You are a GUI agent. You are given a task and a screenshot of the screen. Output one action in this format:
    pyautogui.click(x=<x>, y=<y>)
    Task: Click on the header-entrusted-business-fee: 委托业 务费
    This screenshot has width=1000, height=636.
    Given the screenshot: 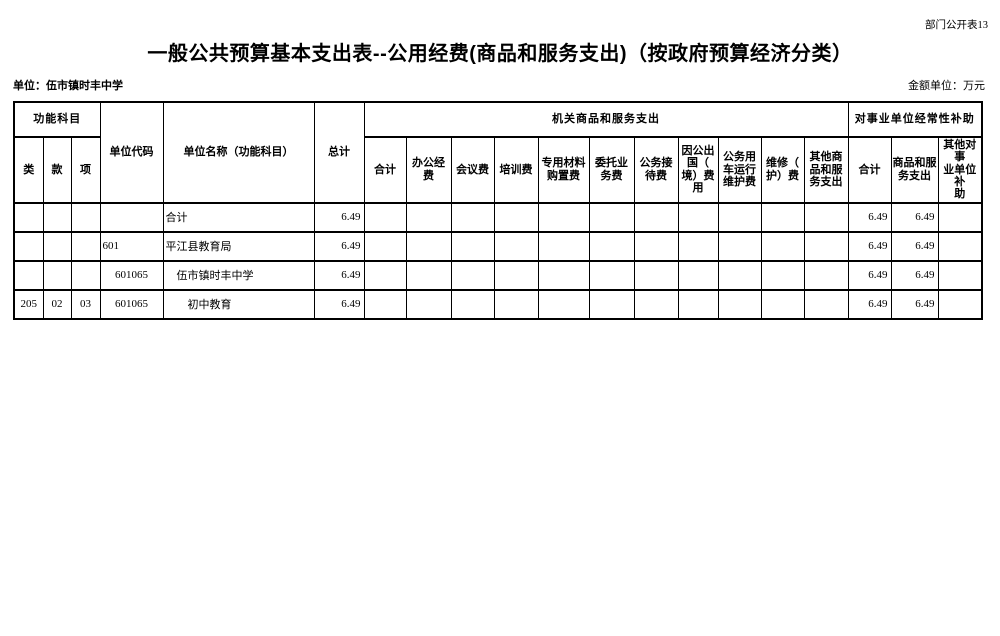 What is the action you would take?
    pyautogui.click(x=611, y=170)
    